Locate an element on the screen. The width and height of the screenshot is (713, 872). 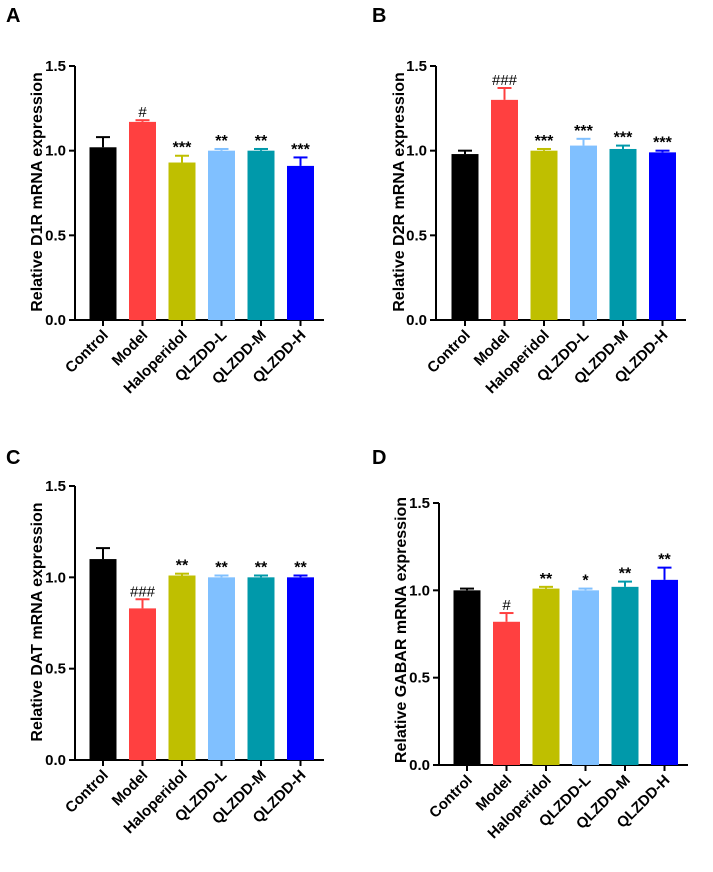
panel-b-y-tick-label: 1.5 is located at coordinates (416, 66).